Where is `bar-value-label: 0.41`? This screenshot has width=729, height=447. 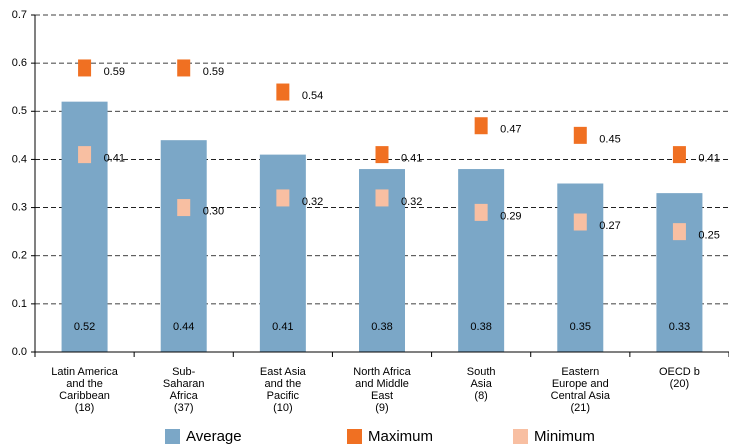 bar-value-label: 0.41 is located at coordinates (282, 327).